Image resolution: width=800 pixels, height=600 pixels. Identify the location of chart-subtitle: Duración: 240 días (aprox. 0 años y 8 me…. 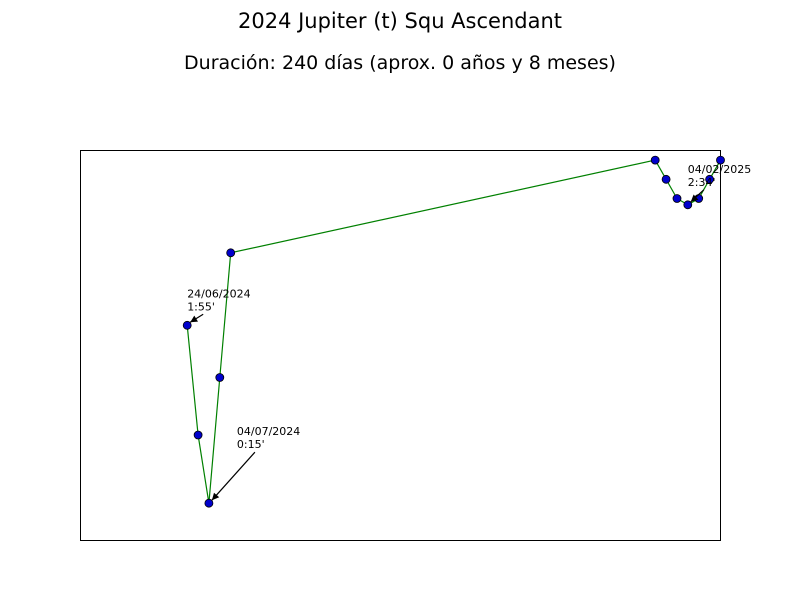
(400, 63).